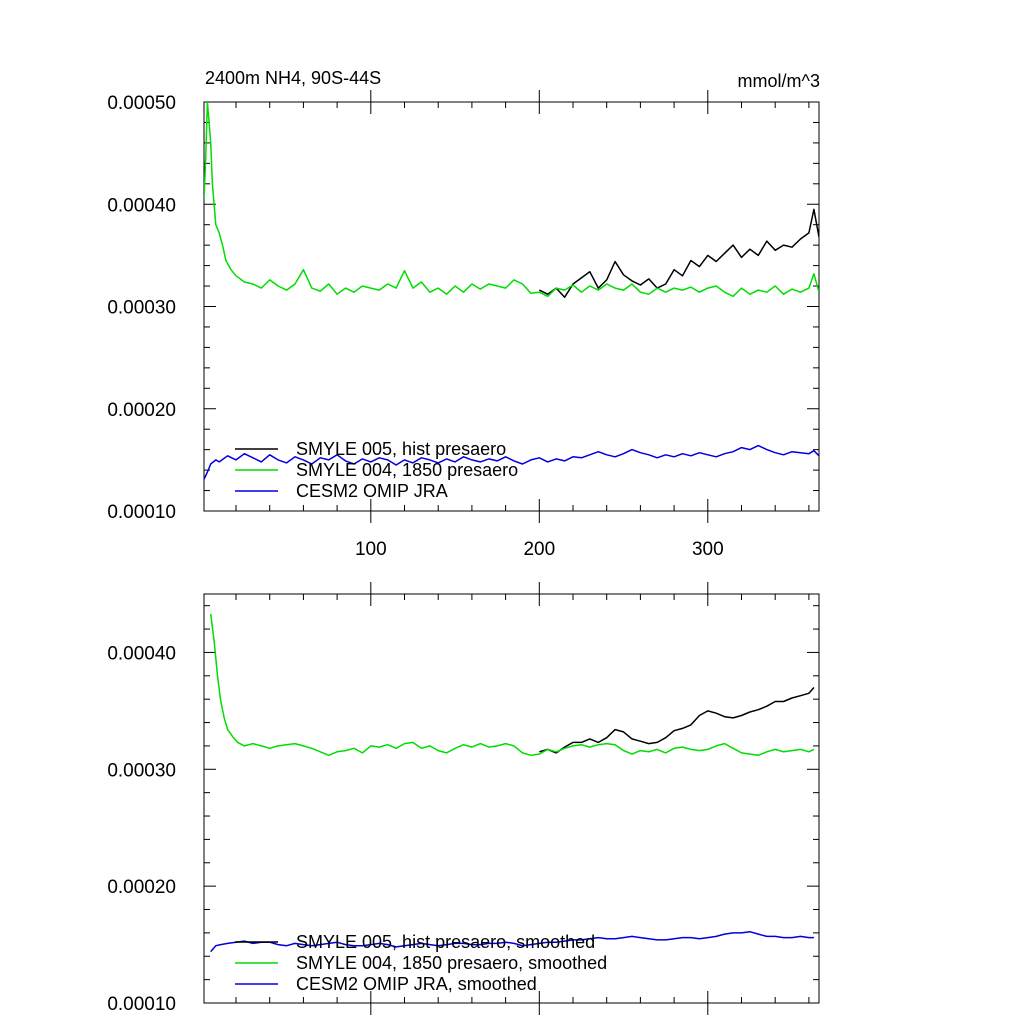 The width and height of the screenshot is (1024, 1024). What do you see at coordinates (372, 491) in the screenshot?
I see `legend-label: CESM2 OMIP JRA` at bounding box center [372, 491].